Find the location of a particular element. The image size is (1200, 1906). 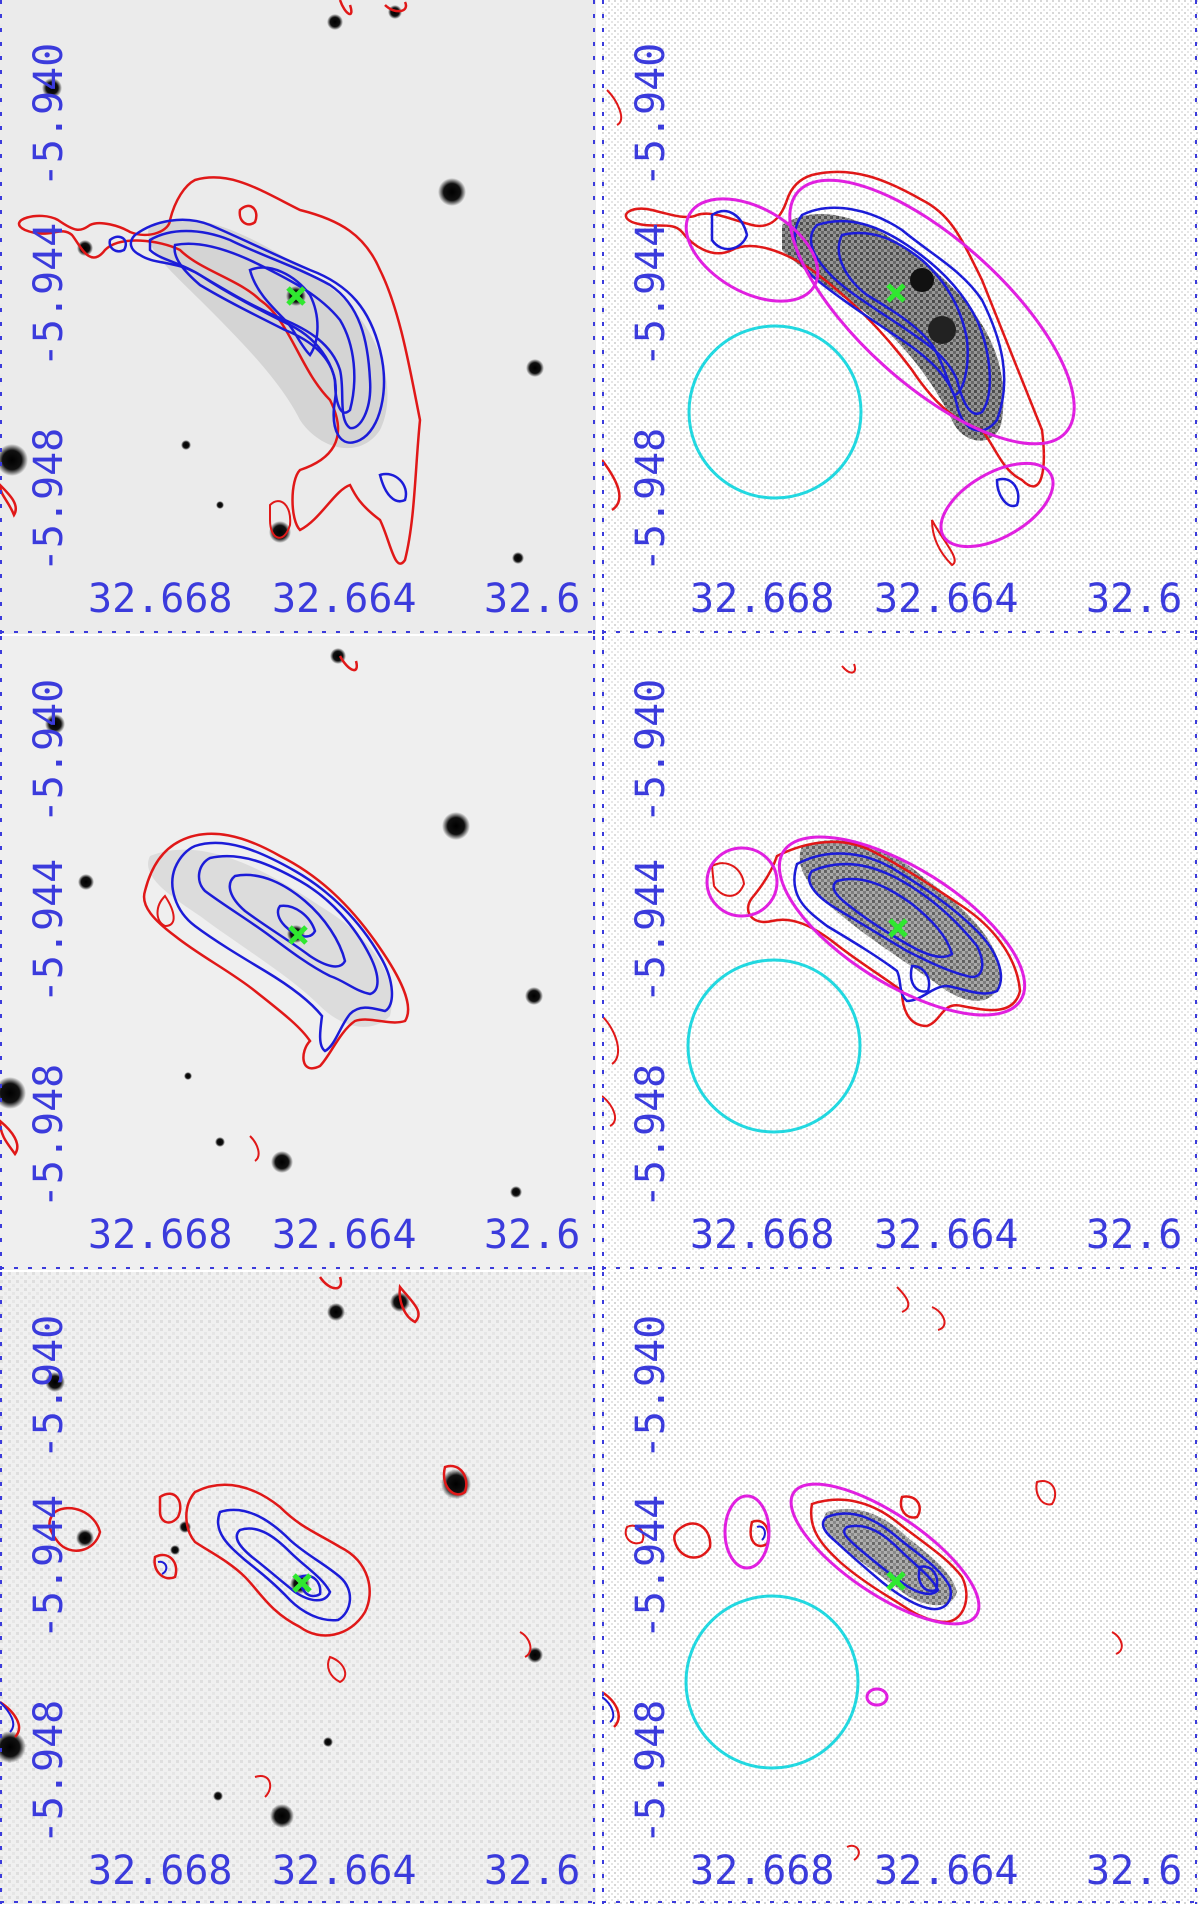

ellipse-icon is located at coordinates (866, 926).